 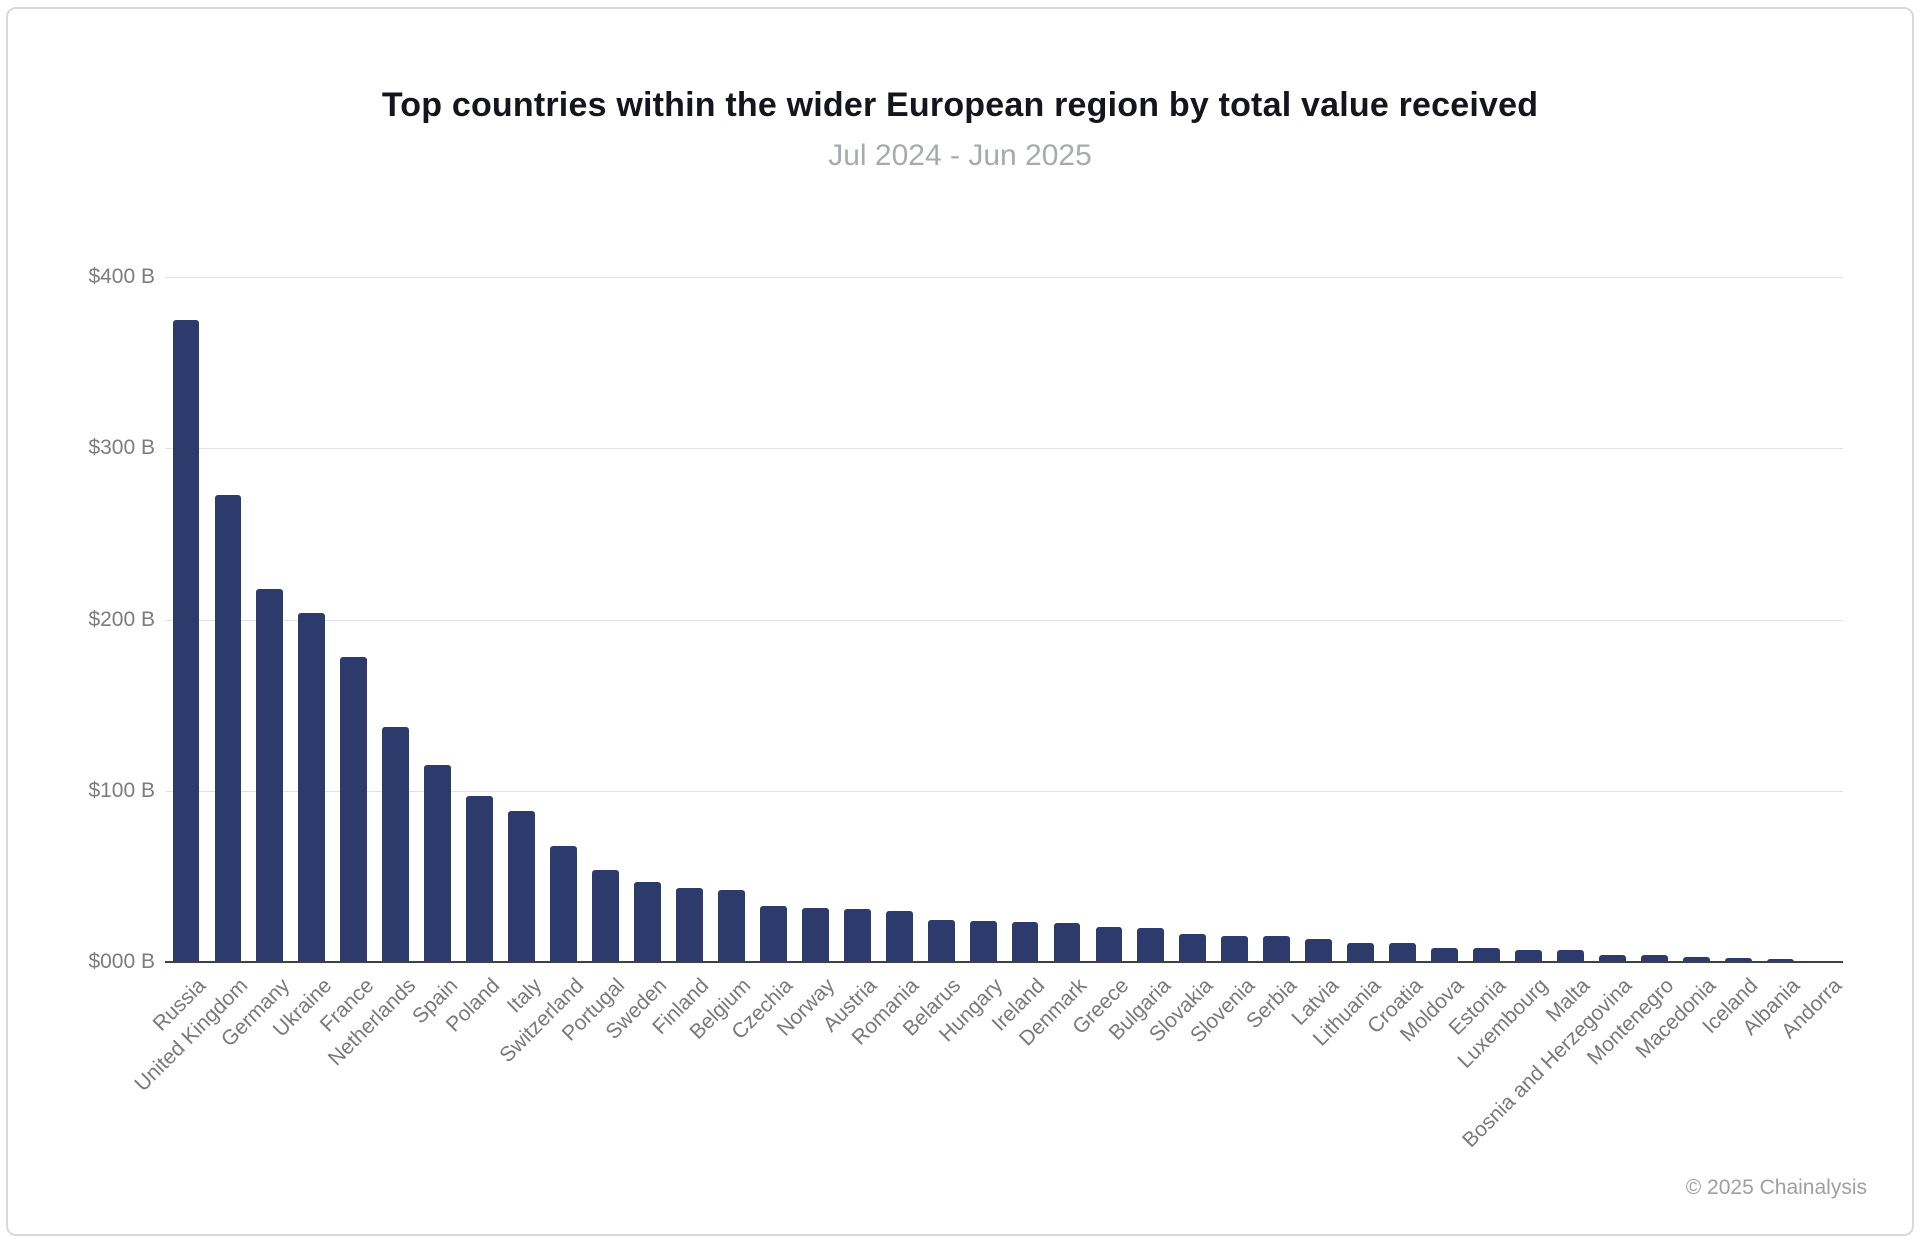 I want to click on bar-moldova, so click(x=1444, y=954).